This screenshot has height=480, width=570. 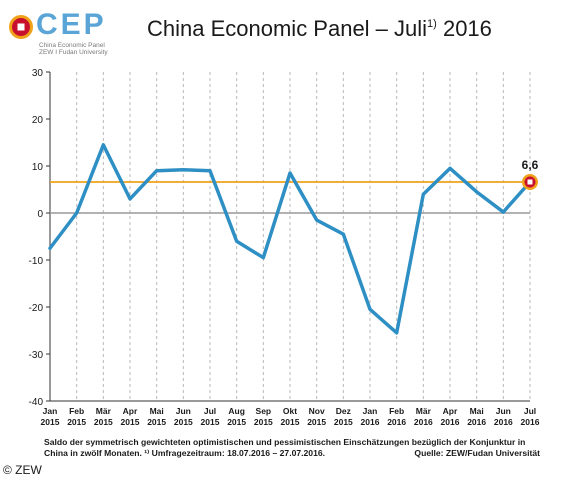 I want to click on x-tick-label-year-0: 2015, so click(x=50, y=422).